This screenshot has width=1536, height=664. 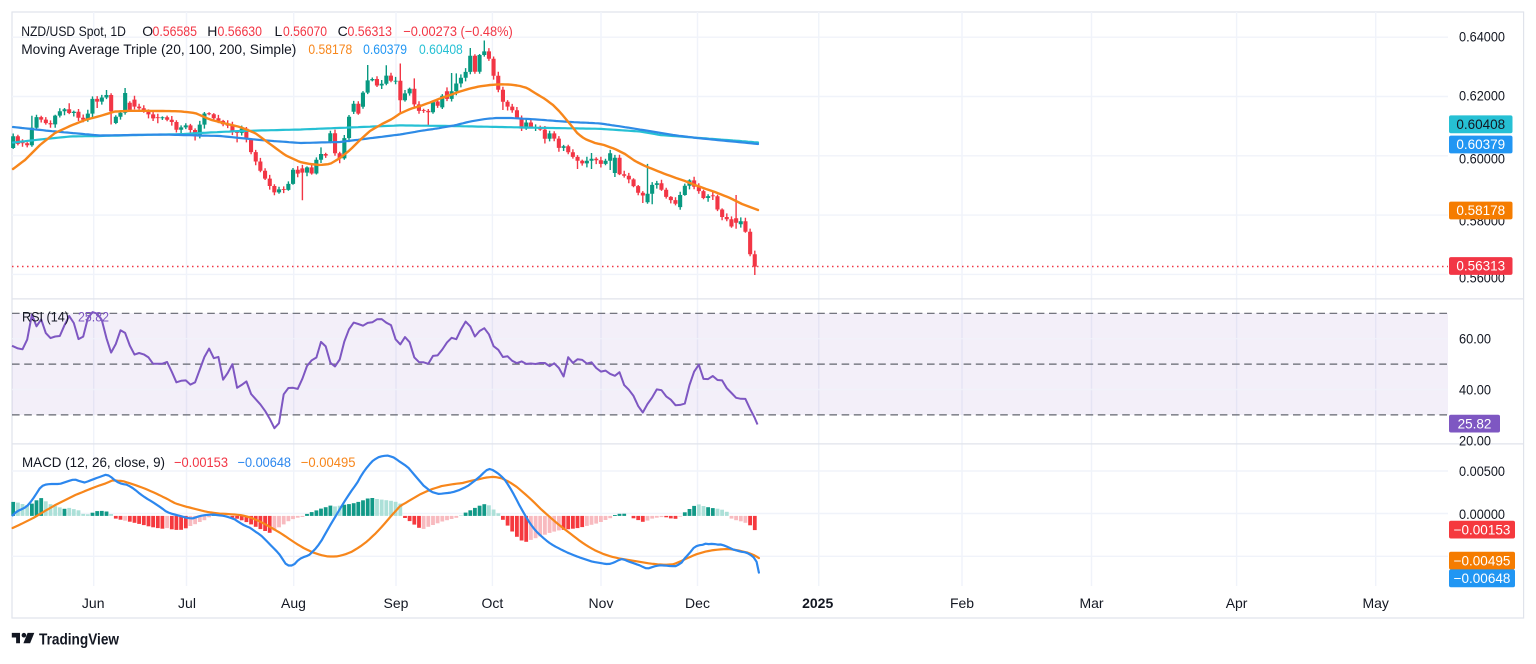 What do you see at coordinates (601, 603) in the screenshot?
I see `svg-text: Nov` at bounding box center [601, 603].